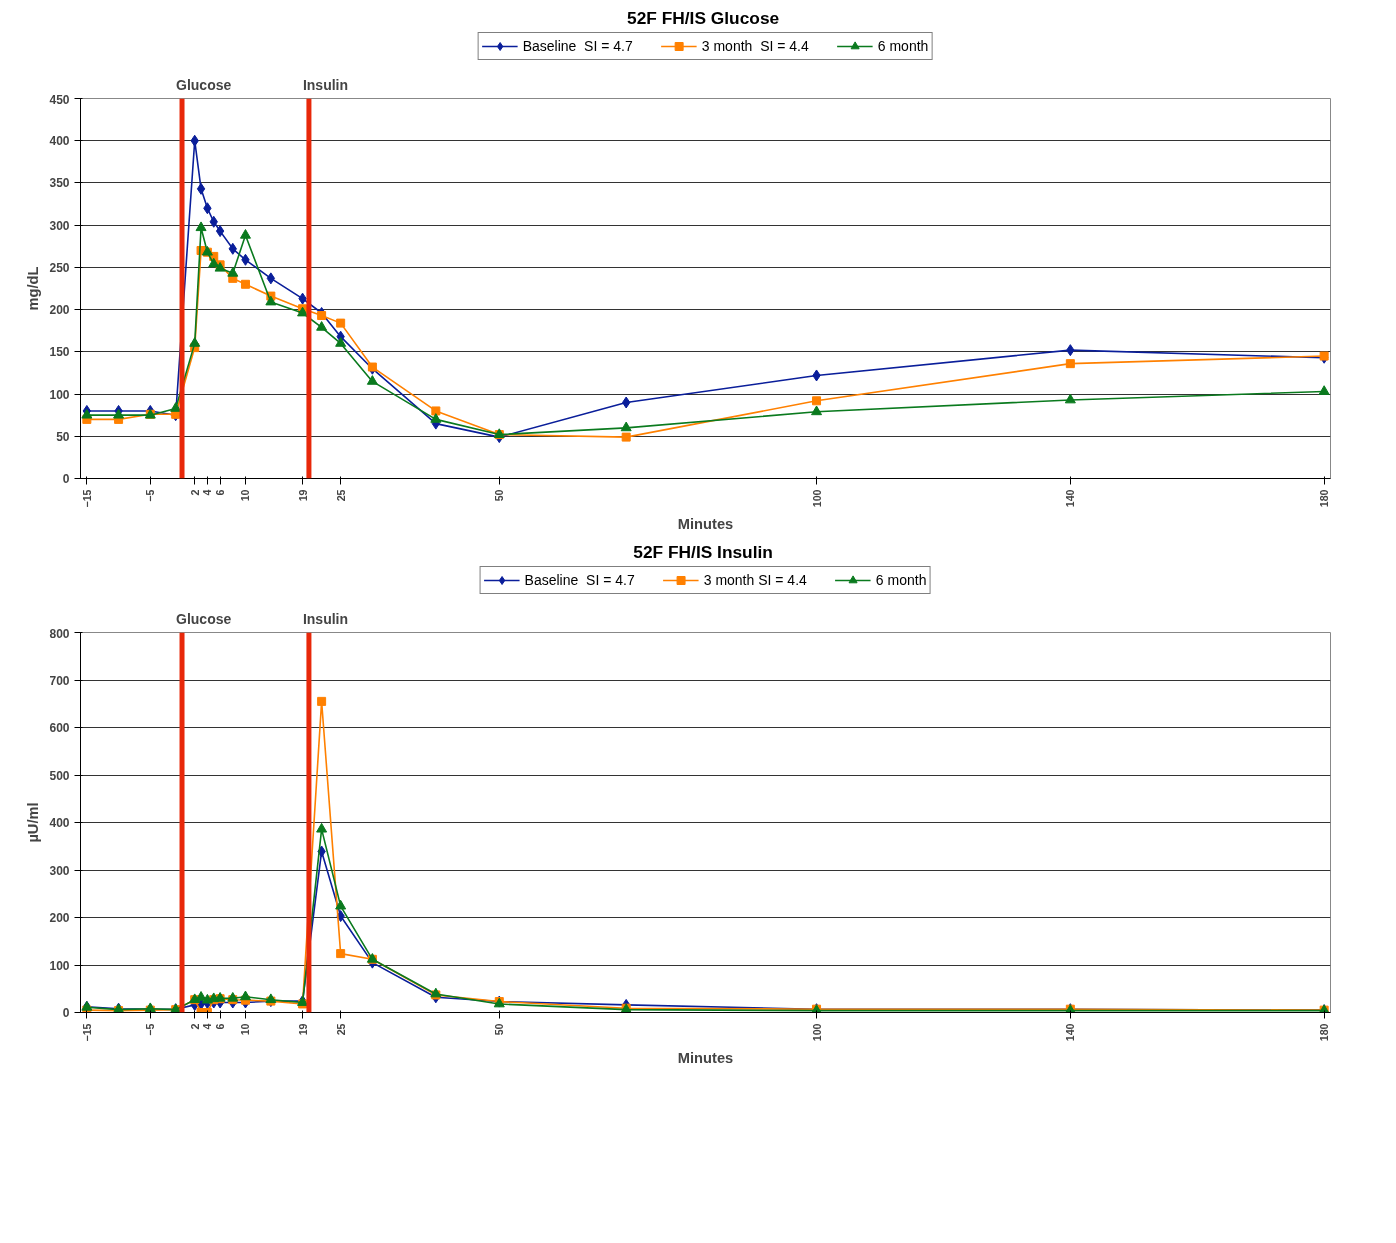 The width and height of the screenshot is (1396, 1243). I want to click on y-tick-label: 500, so click(59, 775).